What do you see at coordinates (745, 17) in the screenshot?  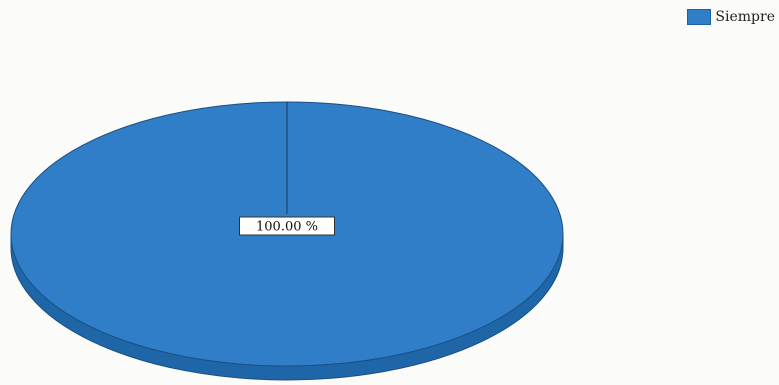 I see `legend-label-siempre: Siempre` at bounding box center [745, 17].